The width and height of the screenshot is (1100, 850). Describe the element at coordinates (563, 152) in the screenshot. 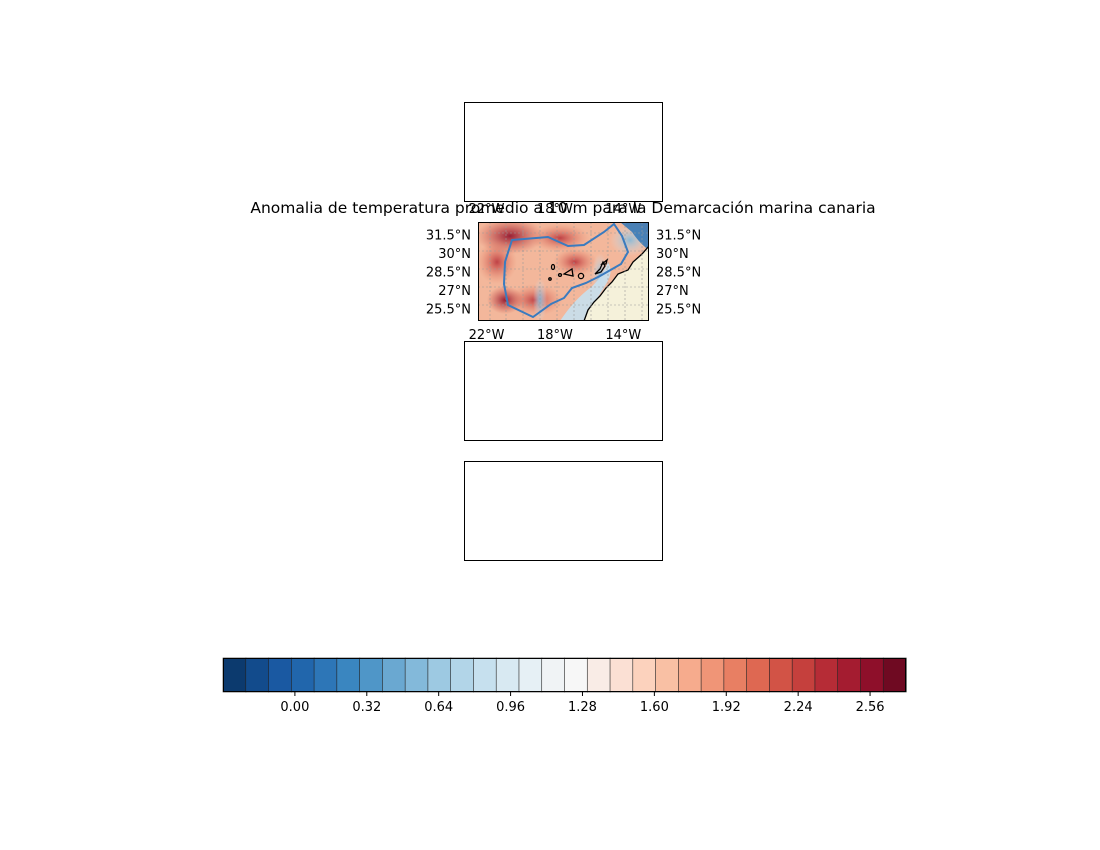

I see `empty-panel-top` at that location.